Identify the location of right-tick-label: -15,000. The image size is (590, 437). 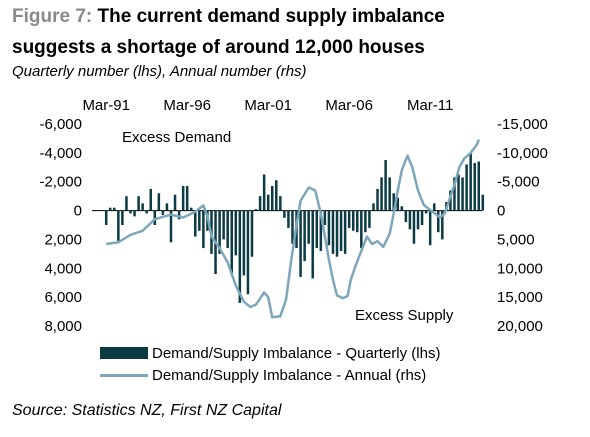
(522, 124).